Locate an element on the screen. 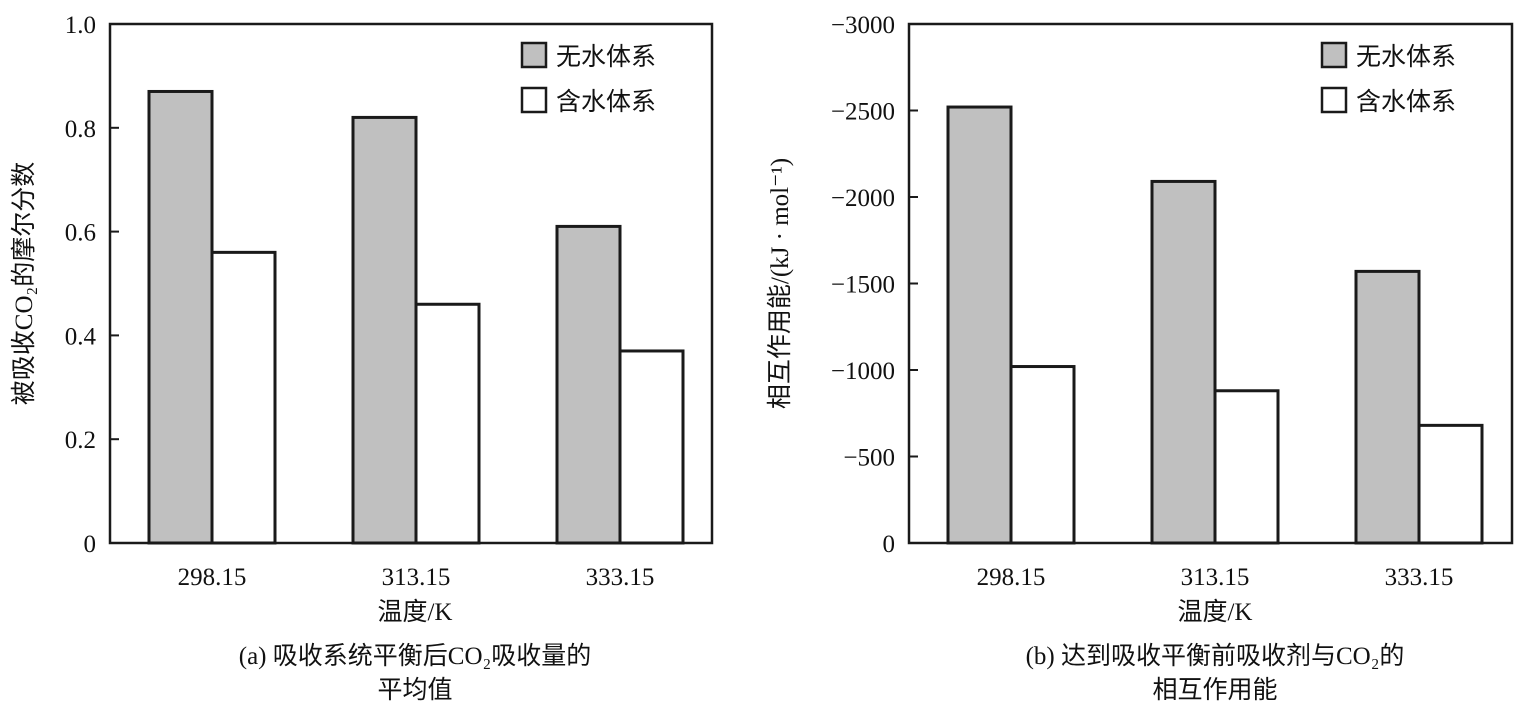  y-tick-label: 1.0 is located at coordinates (80, 25).